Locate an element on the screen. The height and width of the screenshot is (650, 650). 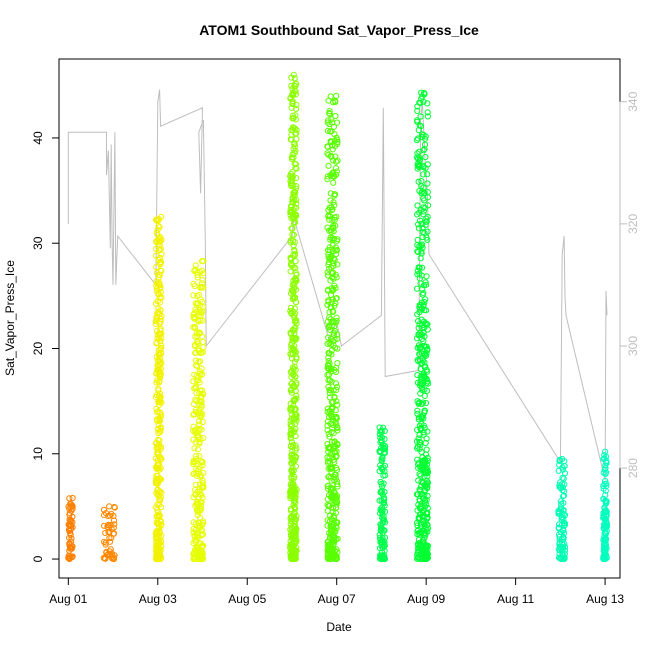
y2-tick-label: 280 is located at coordinates (633, 468).